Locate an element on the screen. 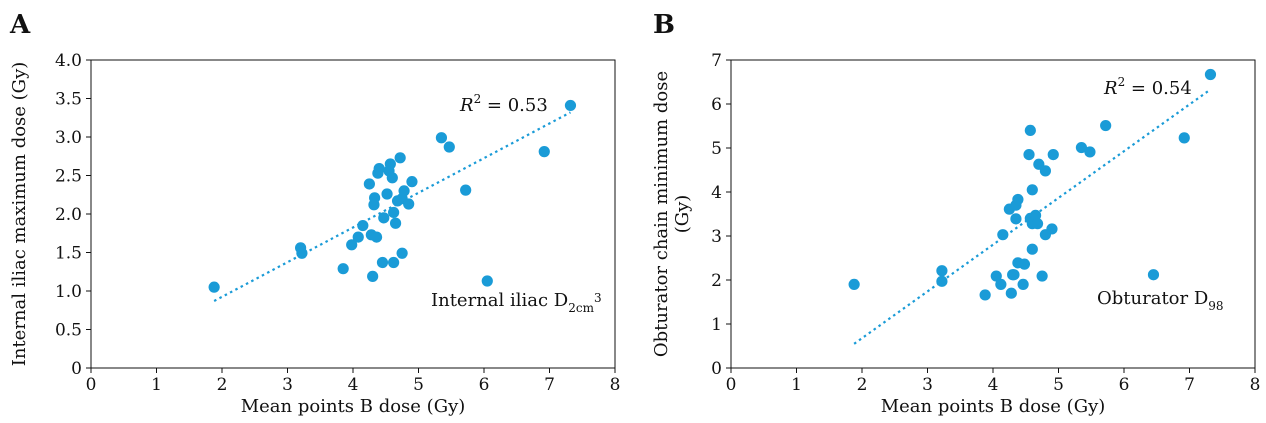 The width and height of the screenshot is (1266, 423). panel-a-points is located at coordinates (392, 196).